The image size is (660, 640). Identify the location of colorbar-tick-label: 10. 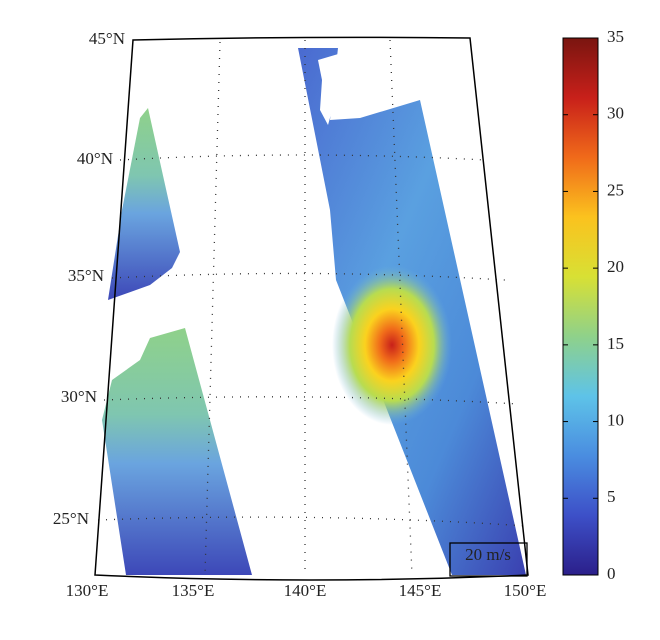
(615, 419).